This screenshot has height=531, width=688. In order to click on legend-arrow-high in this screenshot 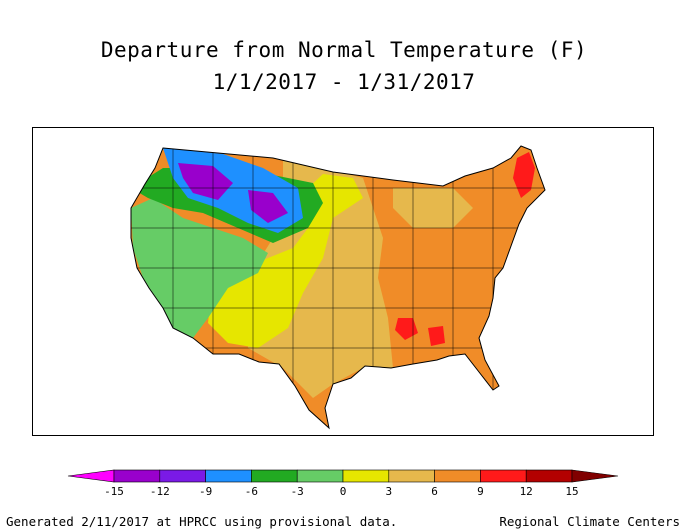, I will do `click(595, 476)`.